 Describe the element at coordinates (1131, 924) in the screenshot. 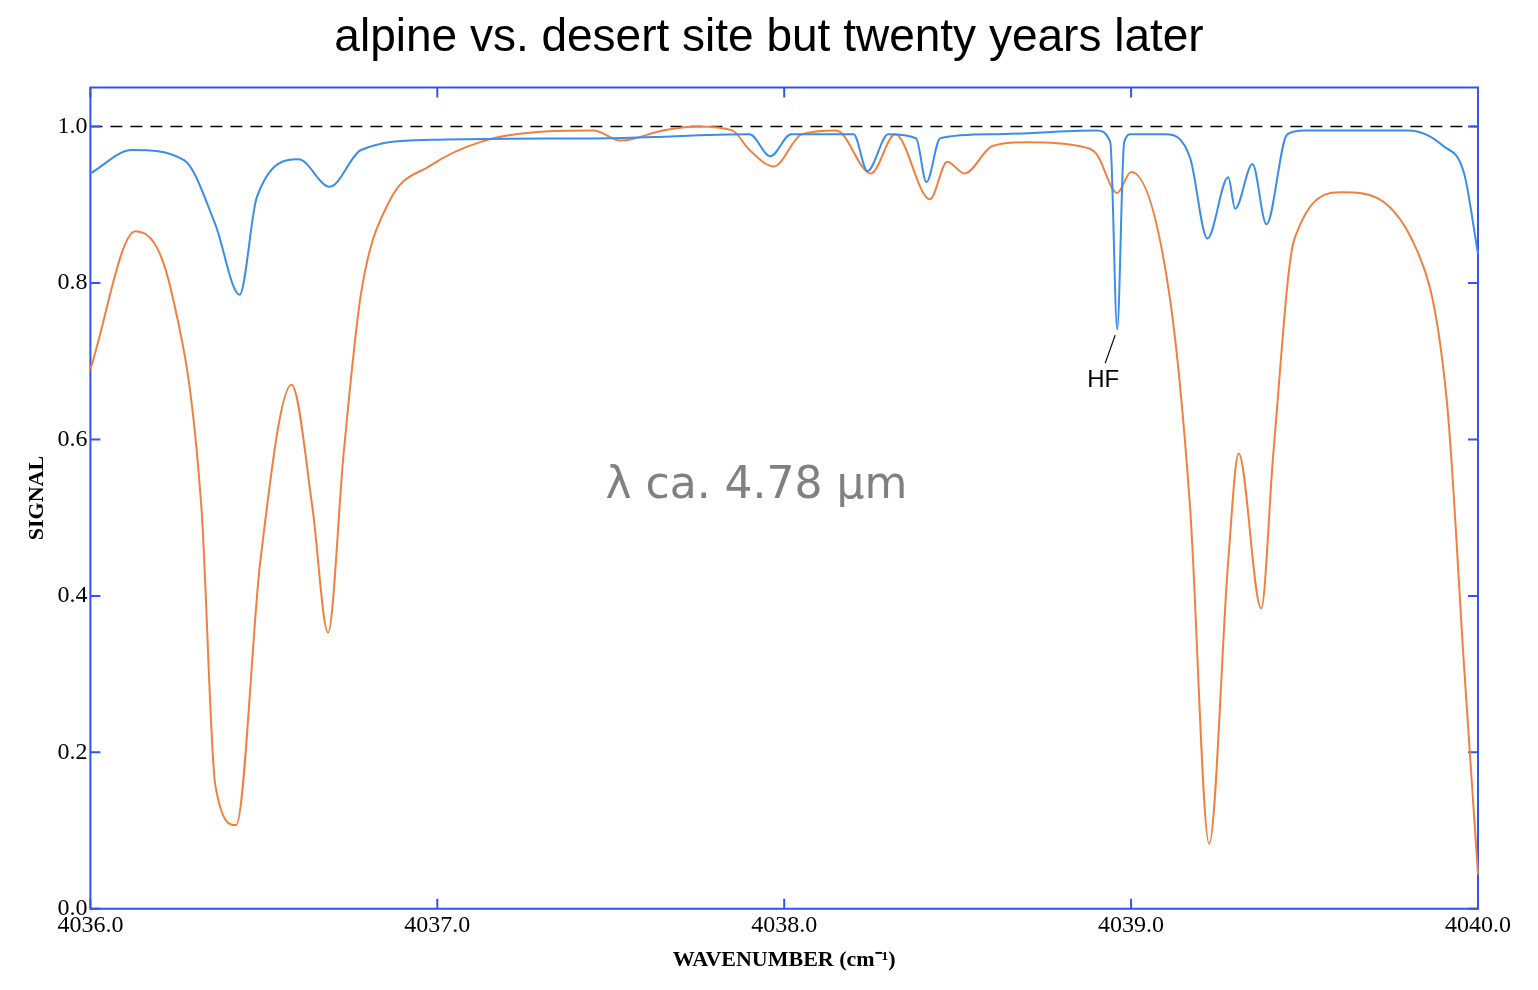

I see `x-tick-label: 4039.0` at that location.